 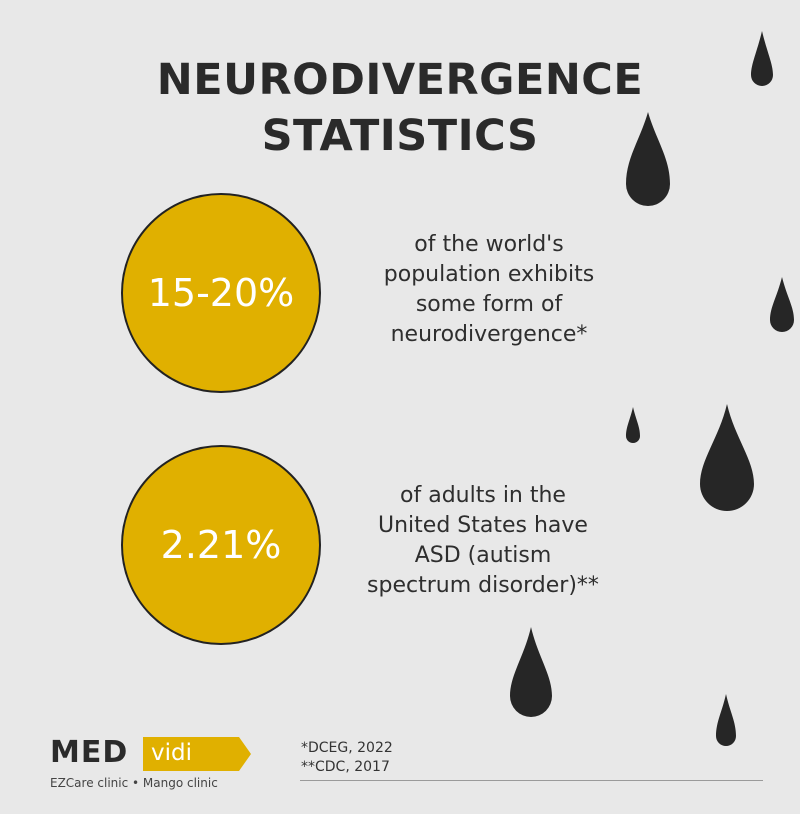 What do you see at coordinates (489, 304) in the screenshot?
I see `stat-1-line-3: some form of` at bounding box center [489, 304].